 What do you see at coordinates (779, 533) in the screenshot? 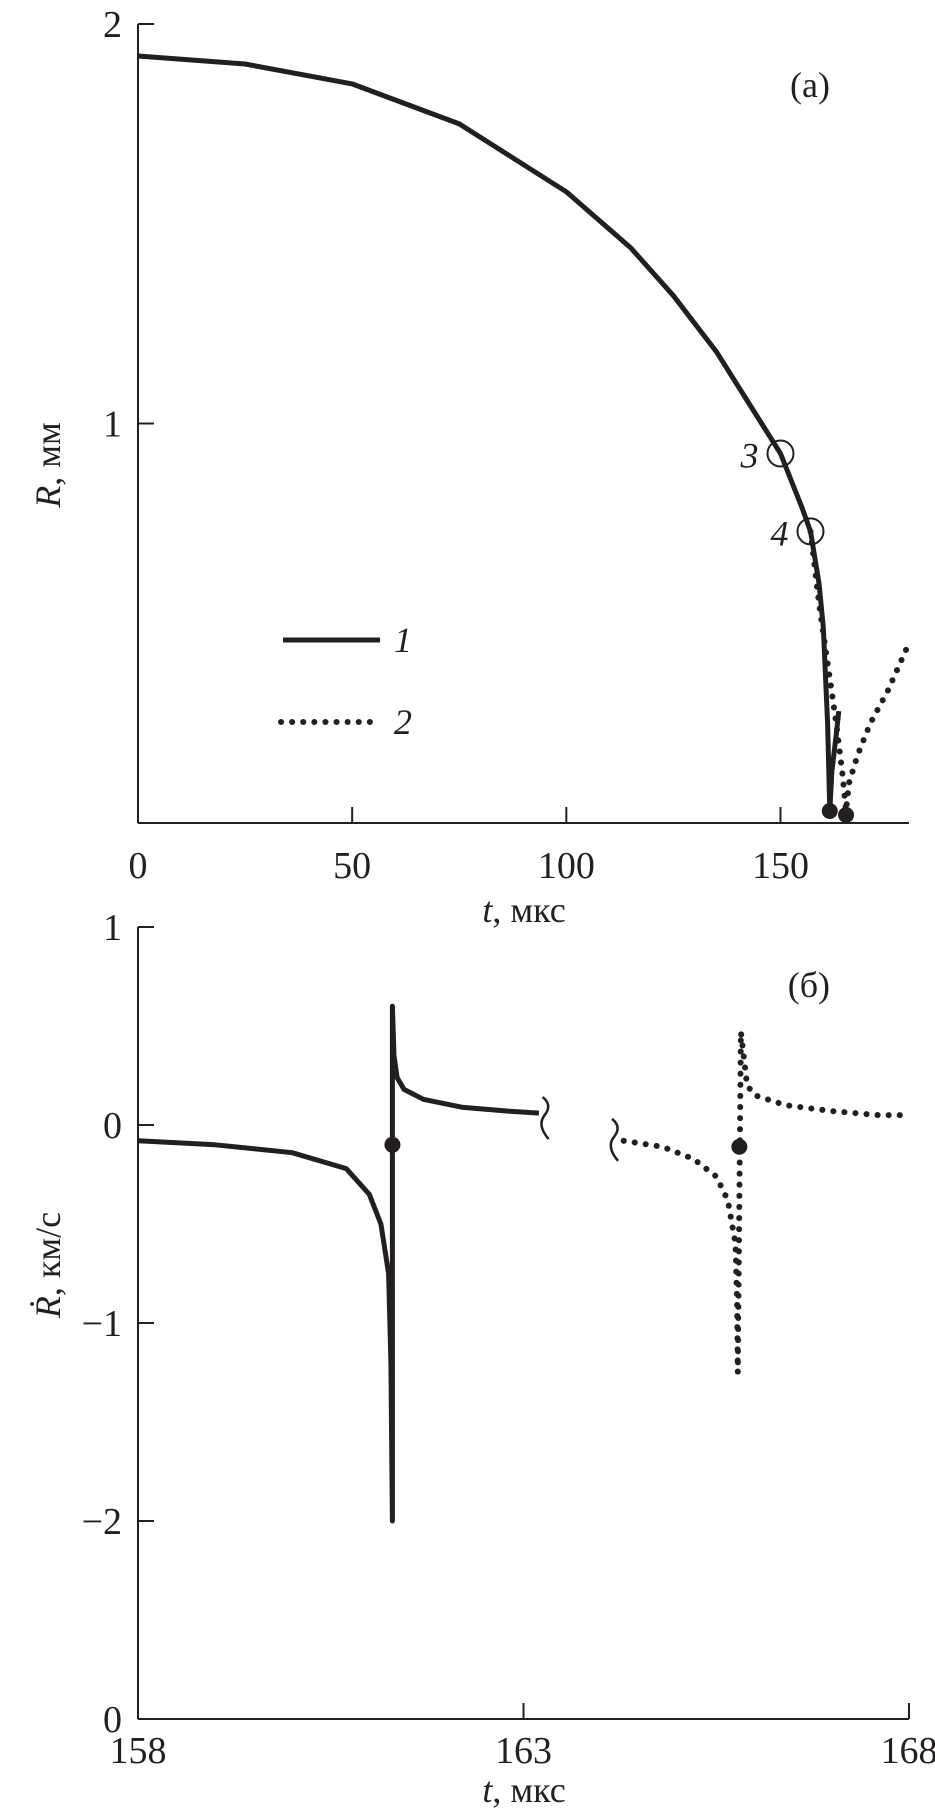
I see `marker-label: 4` at bounding box center [779, 533].